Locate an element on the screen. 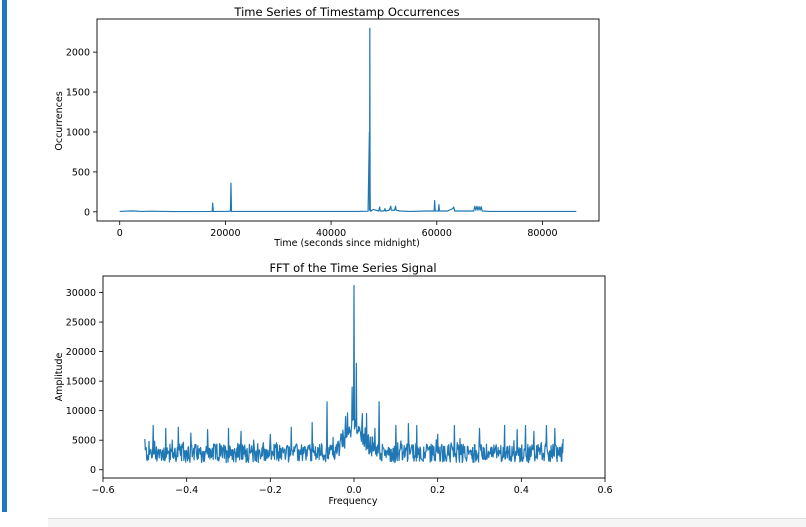 This screenshot has width=806, height=527. x-axis-label: Frequency is located at coordinates (352, 501).